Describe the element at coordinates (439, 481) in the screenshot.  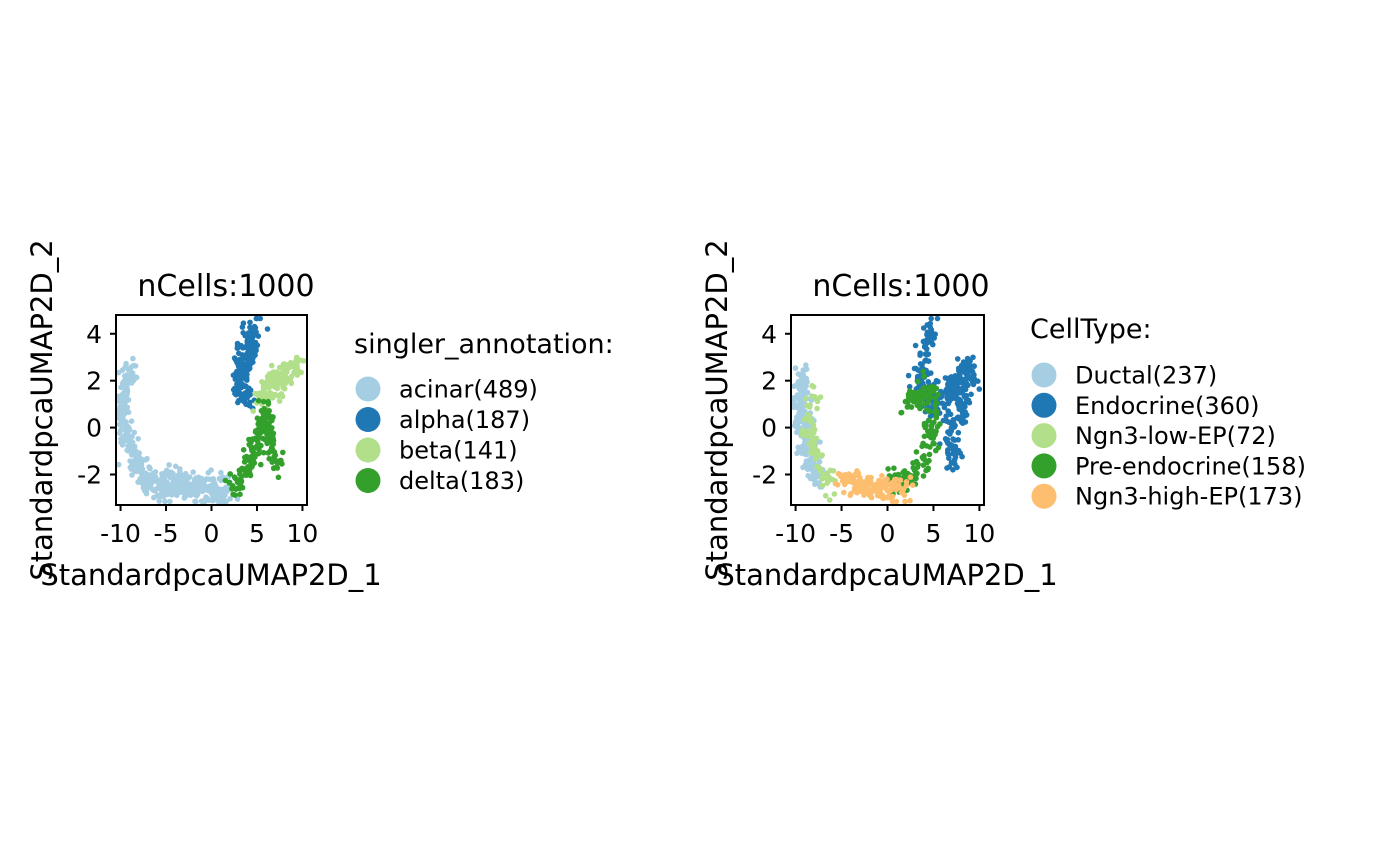
I see `legend-item: delta(183)` at that location.